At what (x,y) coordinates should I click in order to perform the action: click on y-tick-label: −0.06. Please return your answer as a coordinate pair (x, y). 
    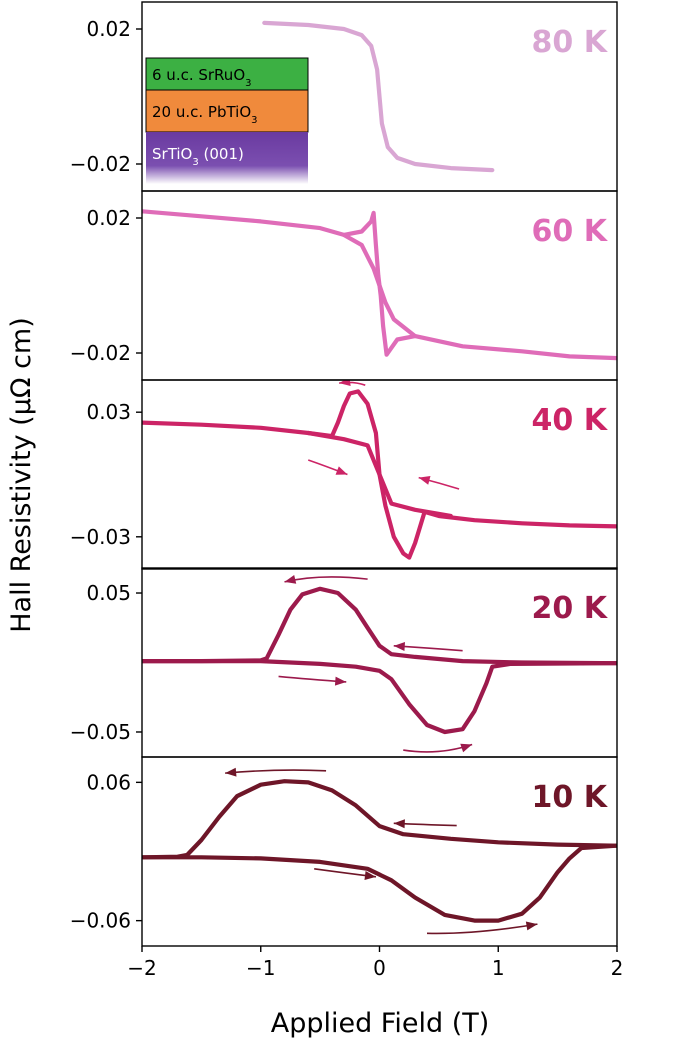
    Looking at the image, I should click on (100, 921).